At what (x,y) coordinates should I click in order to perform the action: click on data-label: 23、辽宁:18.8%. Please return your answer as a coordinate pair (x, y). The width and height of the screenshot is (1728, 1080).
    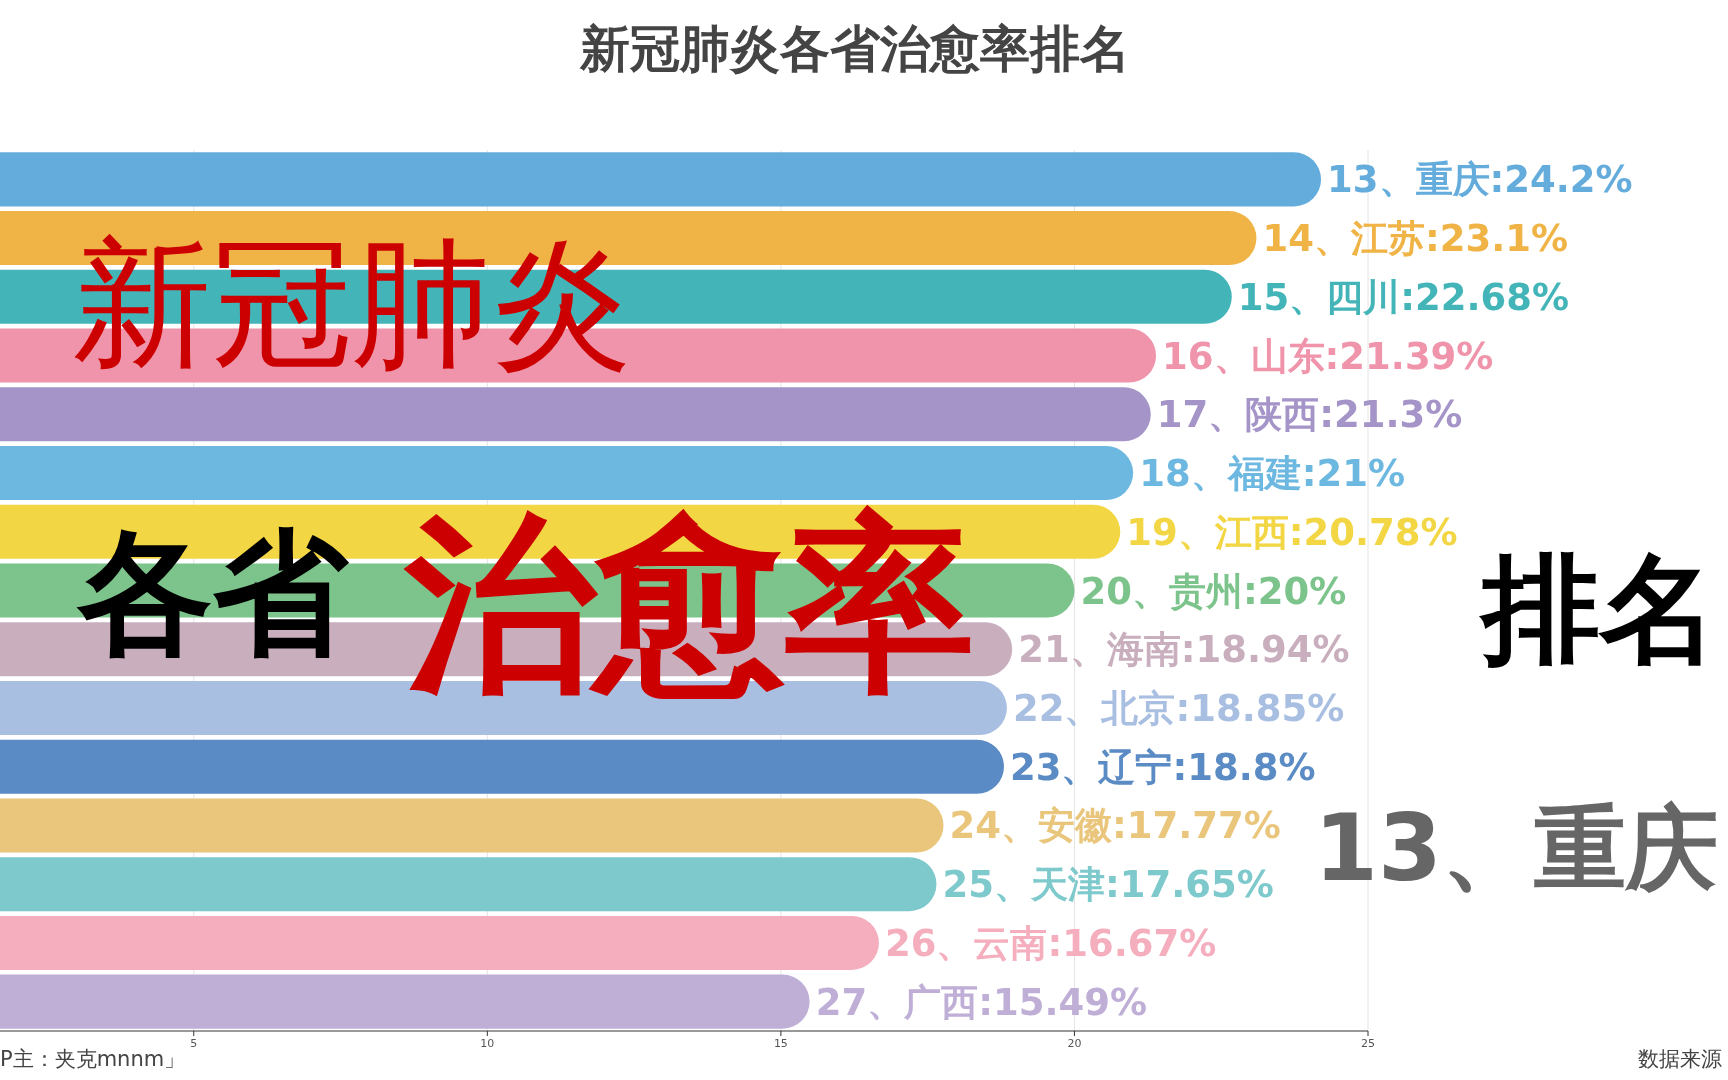
    Looking at the image, I should click on (1162, 767).